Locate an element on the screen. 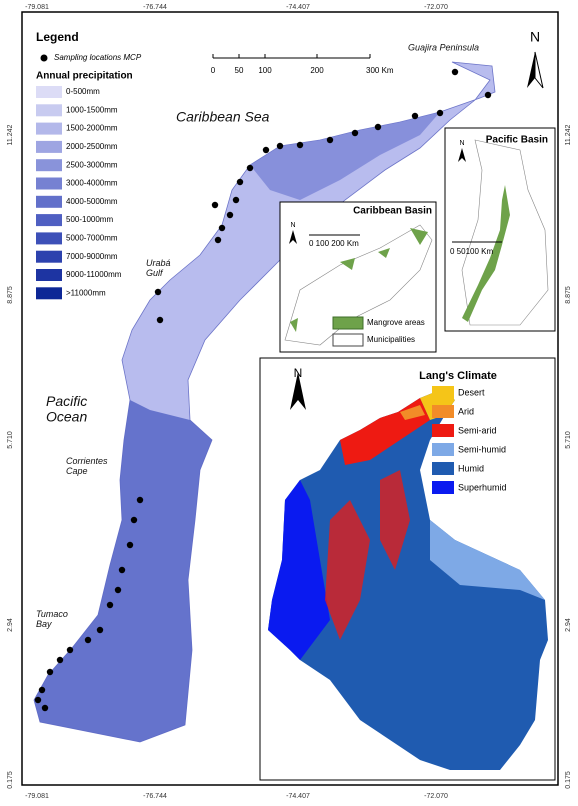  scale-label: 300 Km is located at coordinates (380, 70).